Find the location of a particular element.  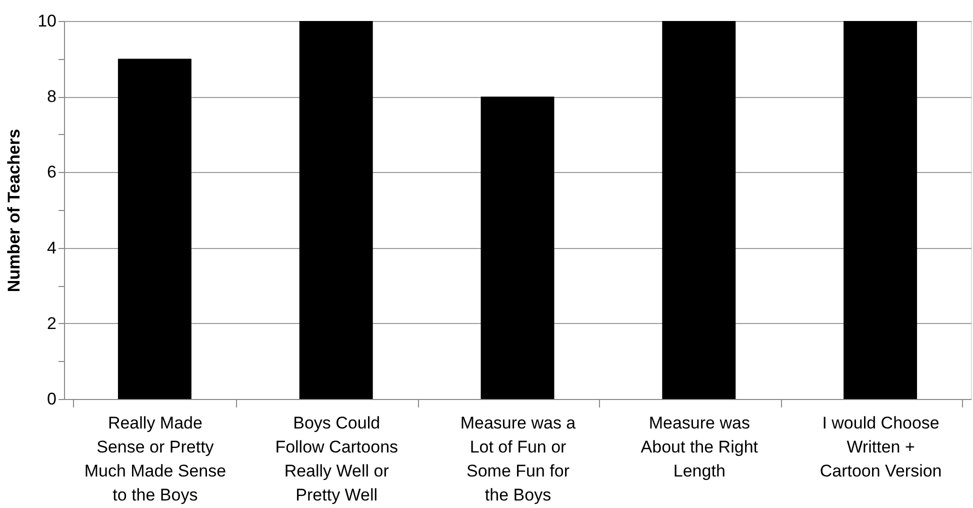

x-tick-label: Boys Could Follow Cartoons Really Well or Pretty Well is located at coordinates (336, 459).